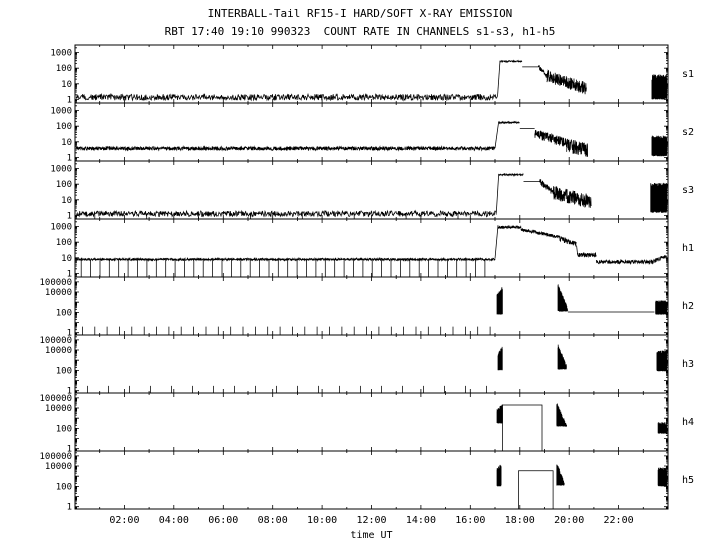 This screenshot has height=550, width=720. Describe the element at coordinates (124, 520) in the screenshot. I see `x-tick-label: 02:00` at that location.